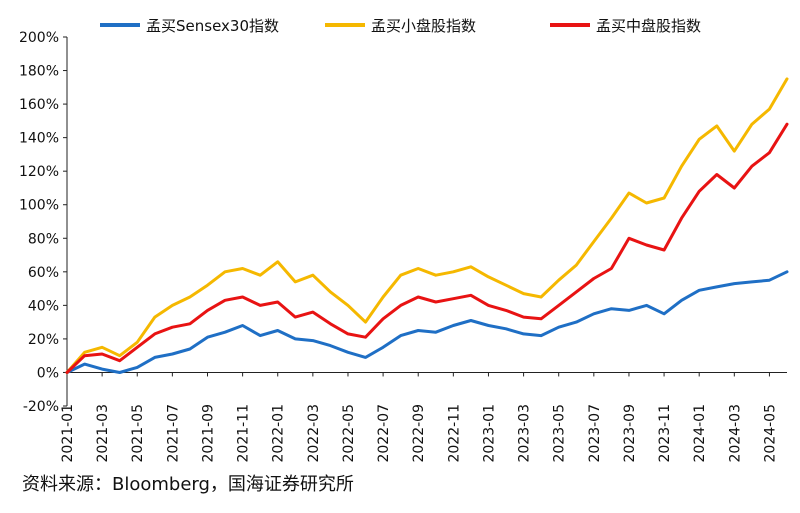 This screenshot has width=800, height=513. Describe the element at coordinates (349, 433) in the screenshot. I see `x-tick-label: 2022-05` at that location.